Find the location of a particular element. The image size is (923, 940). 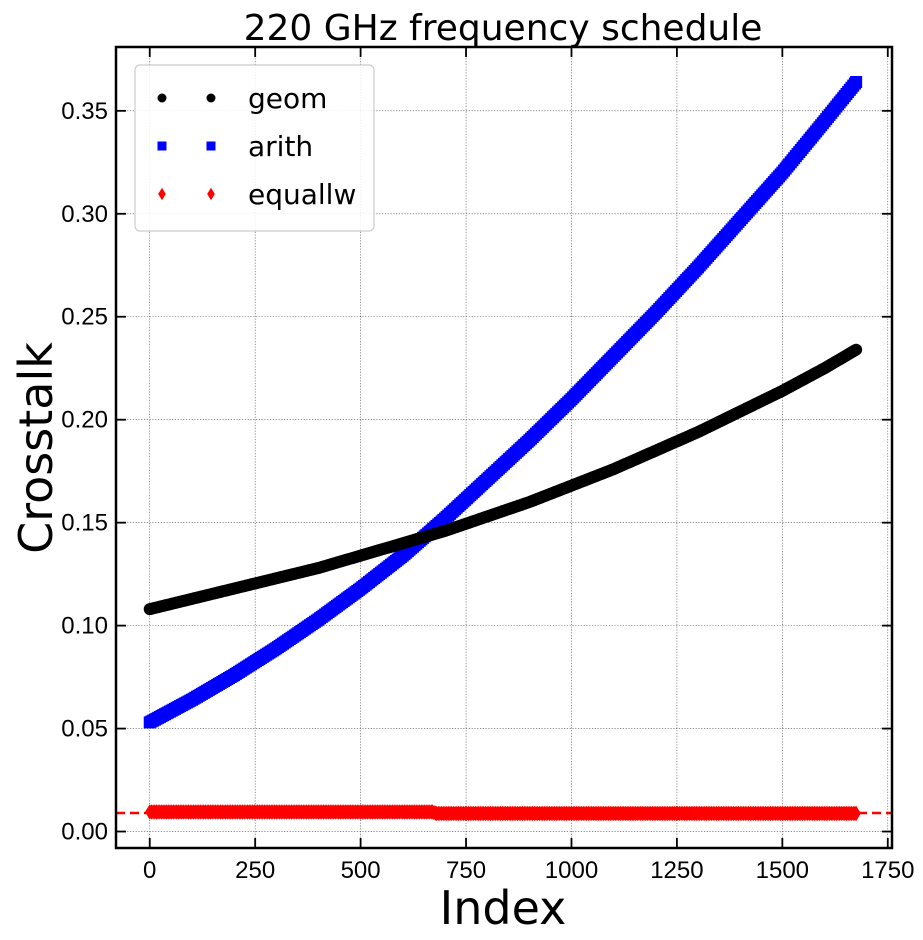

legend-label-arith: arith is located at coordinates (280, 146).